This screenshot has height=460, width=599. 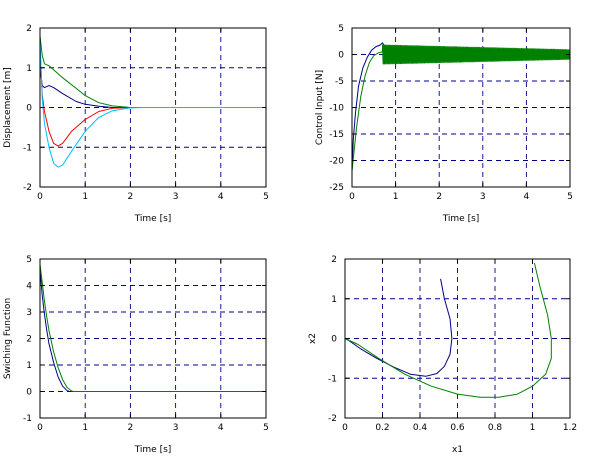 I want to click on displacement-xtick-label: 2, so click(x=131, y=197).